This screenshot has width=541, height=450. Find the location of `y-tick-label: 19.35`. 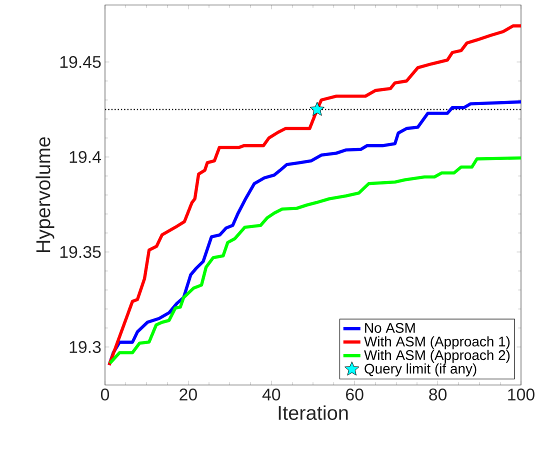

y-tick-label: 19.35 is located at coordinates (80, 252).